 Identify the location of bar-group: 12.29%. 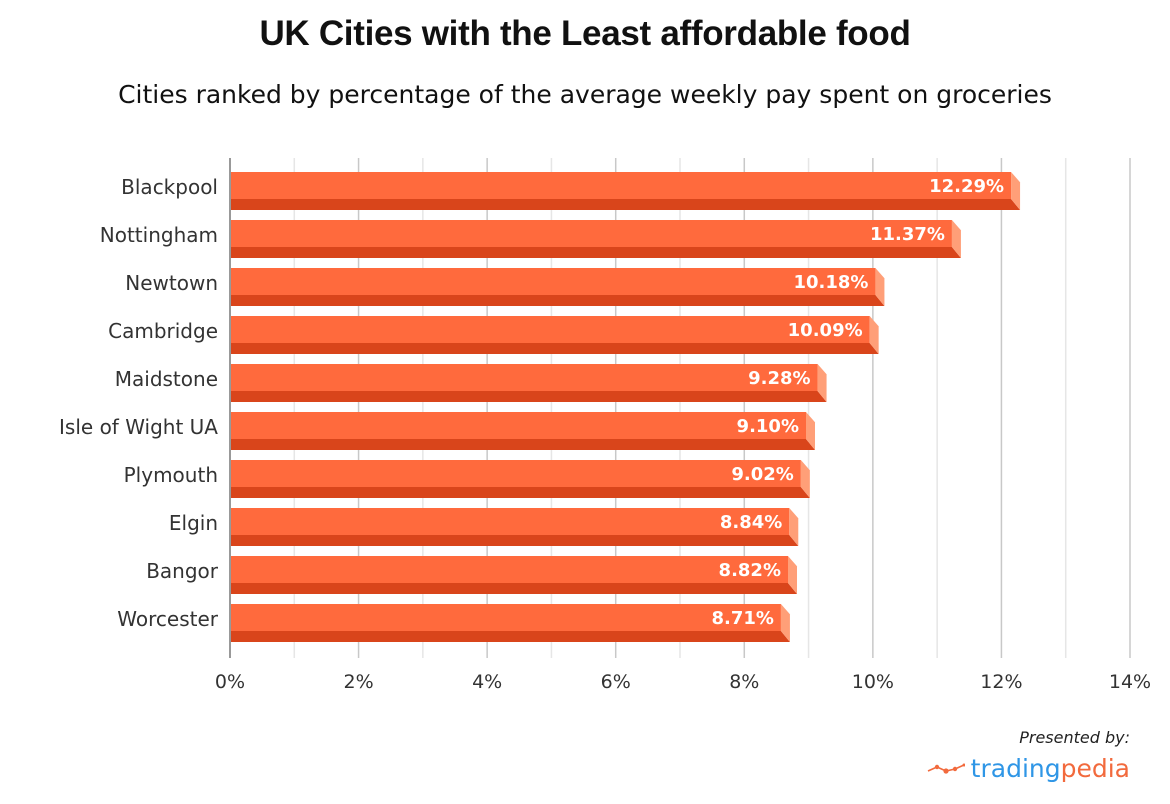
(625, 191).